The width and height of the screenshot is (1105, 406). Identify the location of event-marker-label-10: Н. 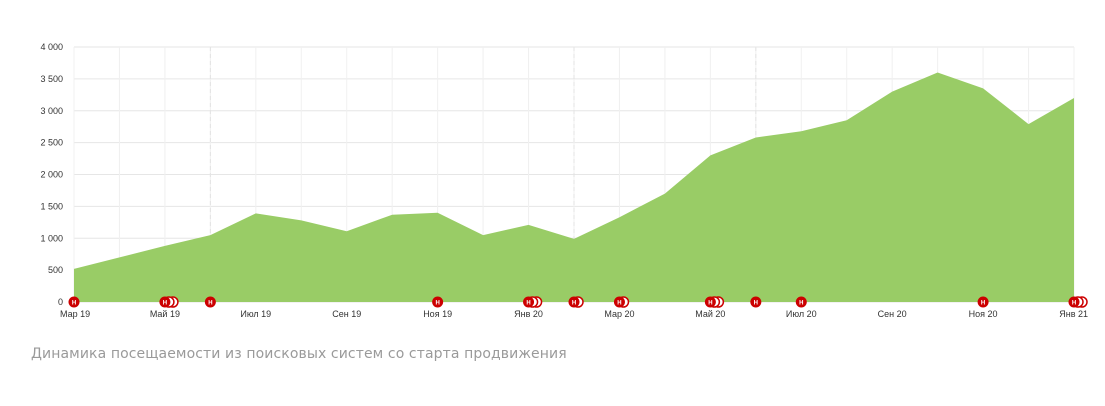
(983, 304).